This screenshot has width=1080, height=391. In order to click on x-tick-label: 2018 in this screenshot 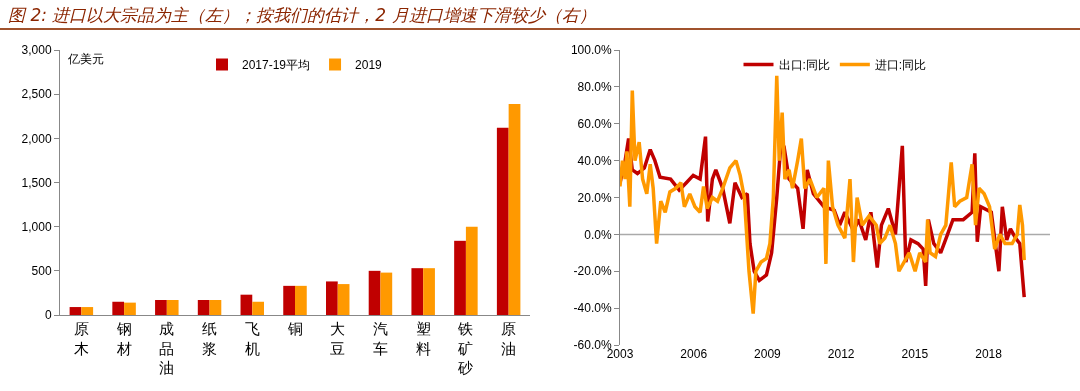, I will do `click(989, 354)`.